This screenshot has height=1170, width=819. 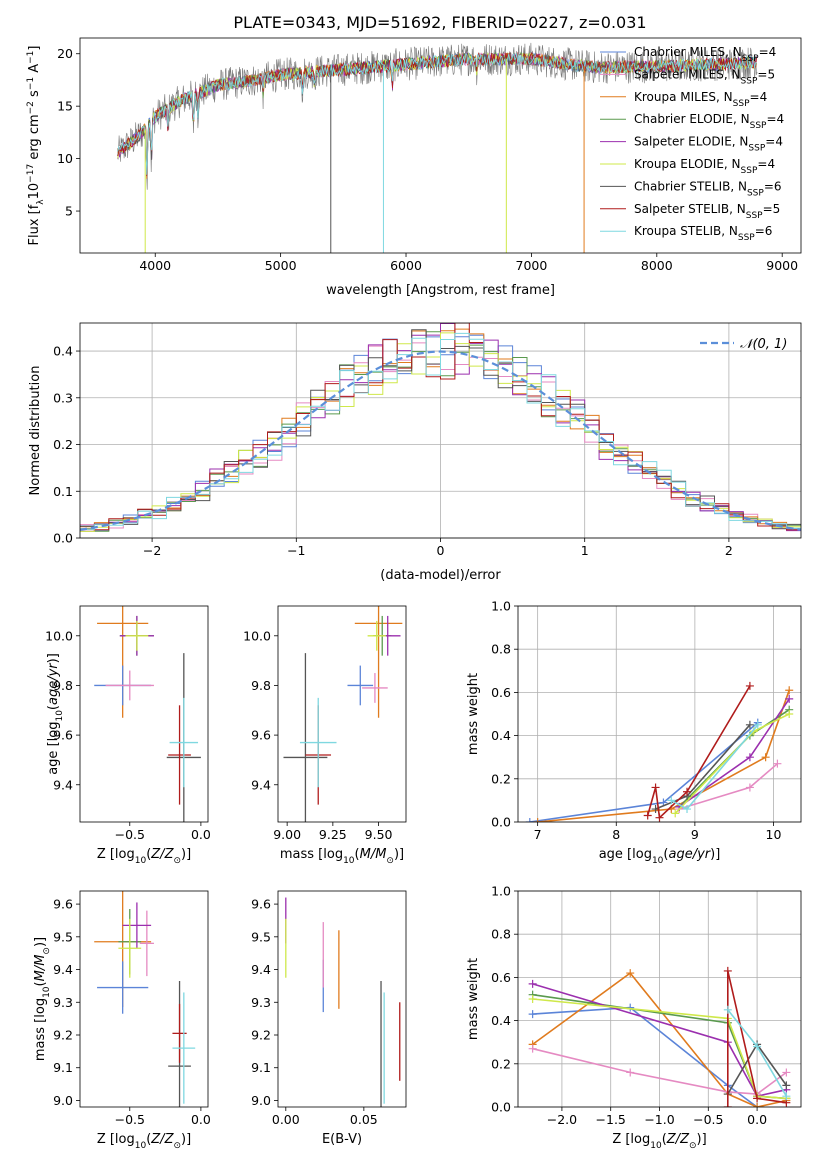 I want to click on histogram-step, so click(x=440, y=431).